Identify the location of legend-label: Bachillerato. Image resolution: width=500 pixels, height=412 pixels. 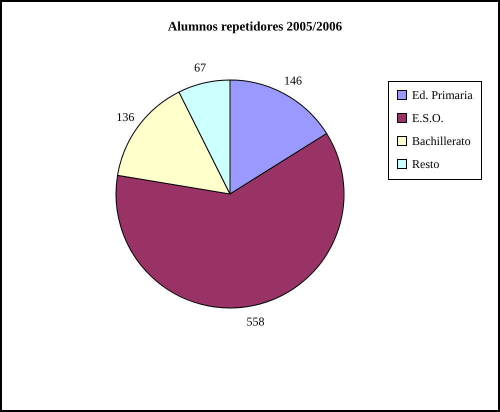
(441, 141).